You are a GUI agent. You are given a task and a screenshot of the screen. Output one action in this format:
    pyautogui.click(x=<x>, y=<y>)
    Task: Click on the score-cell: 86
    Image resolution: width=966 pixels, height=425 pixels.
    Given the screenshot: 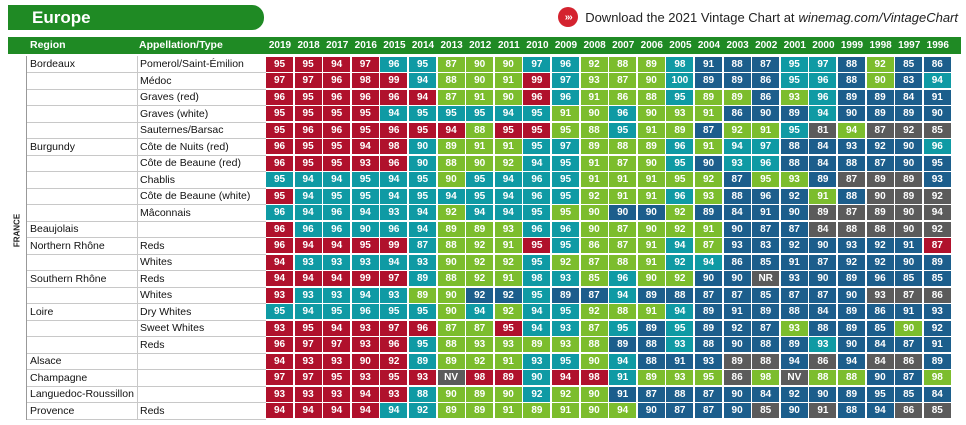 What is the action you would take?
    pyautogui.click(x=623, y=97)
    